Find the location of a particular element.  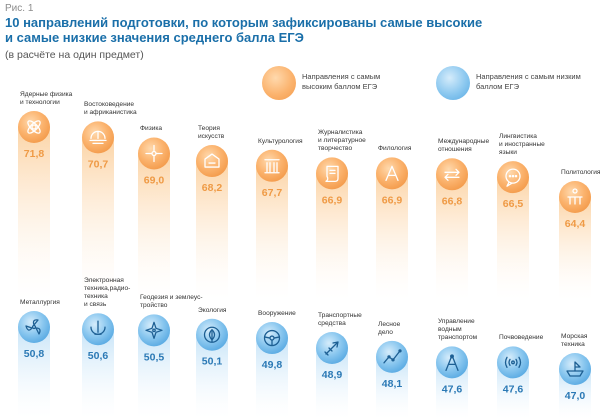

low-value-2: 50,6 is located at coordinates (98, 356).